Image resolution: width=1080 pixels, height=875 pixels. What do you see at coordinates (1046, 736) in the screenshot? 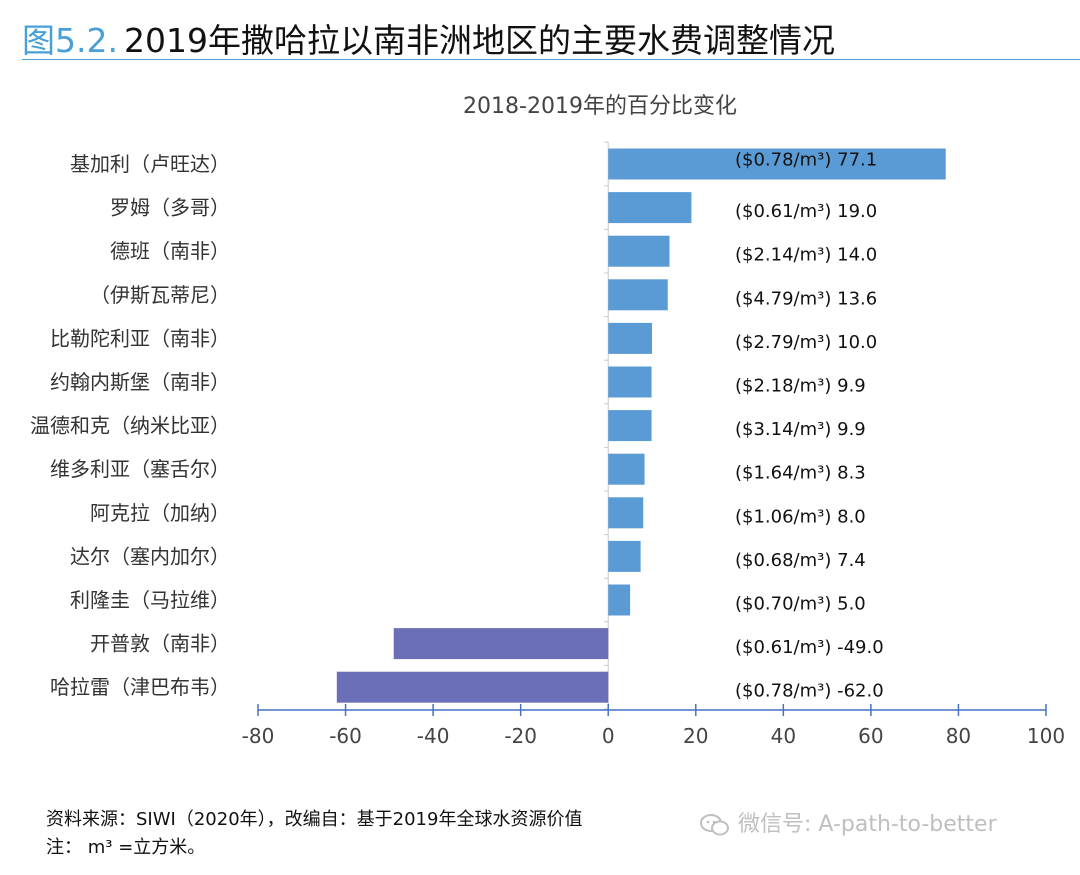
I see `x-tick-label: 100` at bounding box center [1046, 736].